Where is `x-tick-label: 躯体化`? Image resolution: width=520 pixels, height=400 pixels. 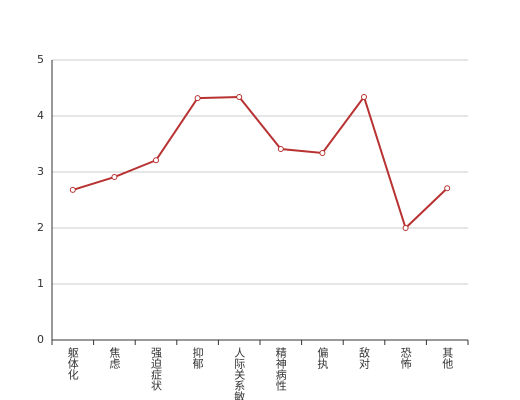 x-tick-label: 躯体化 is located at coordinates (72, 364).